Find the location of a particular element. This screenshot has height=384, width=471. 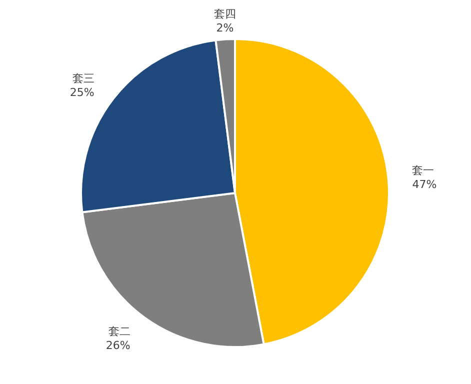

data-label: 47% is located at coordinates (424, 185).